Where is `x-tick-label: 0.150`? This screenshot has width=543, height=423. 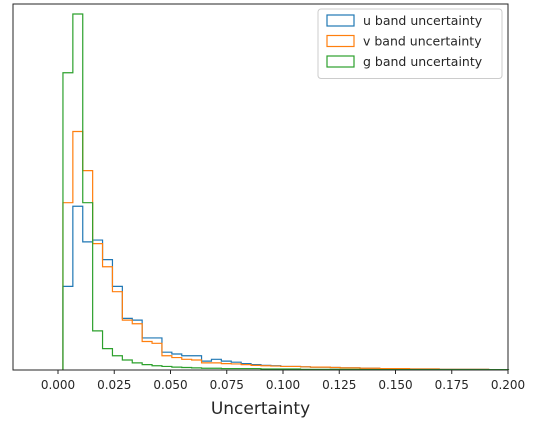
x-tick-label: 0.150 is located at coordinates (395, 385).